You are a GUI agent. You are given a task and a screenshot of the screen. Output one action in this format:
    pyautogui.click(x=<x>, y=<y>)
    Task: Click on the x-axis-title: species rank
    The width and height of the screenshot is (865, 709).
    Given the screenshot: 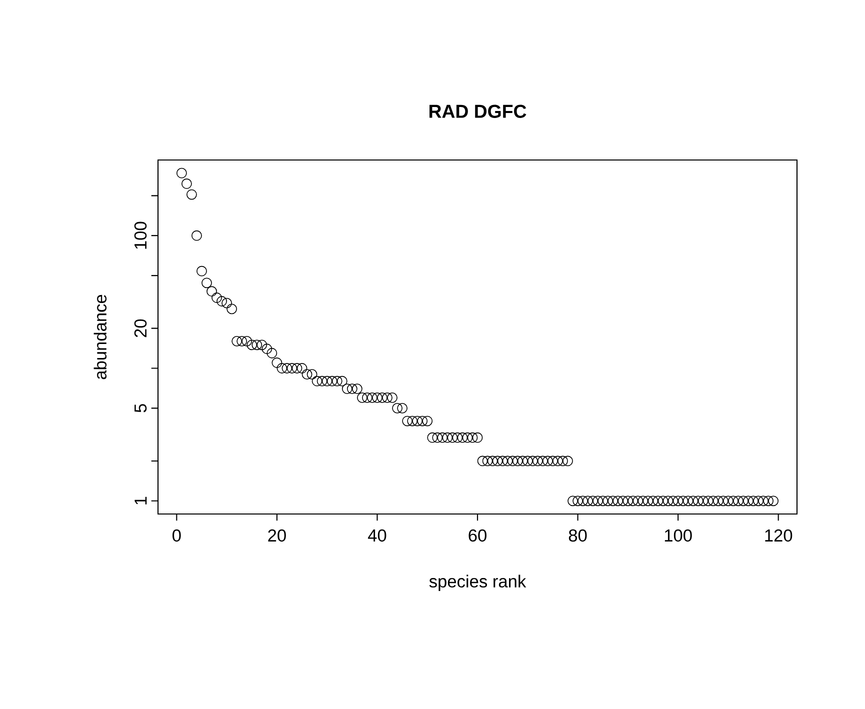 What is the action you would take?
    pyautogui.click(x=477, y=582)
    